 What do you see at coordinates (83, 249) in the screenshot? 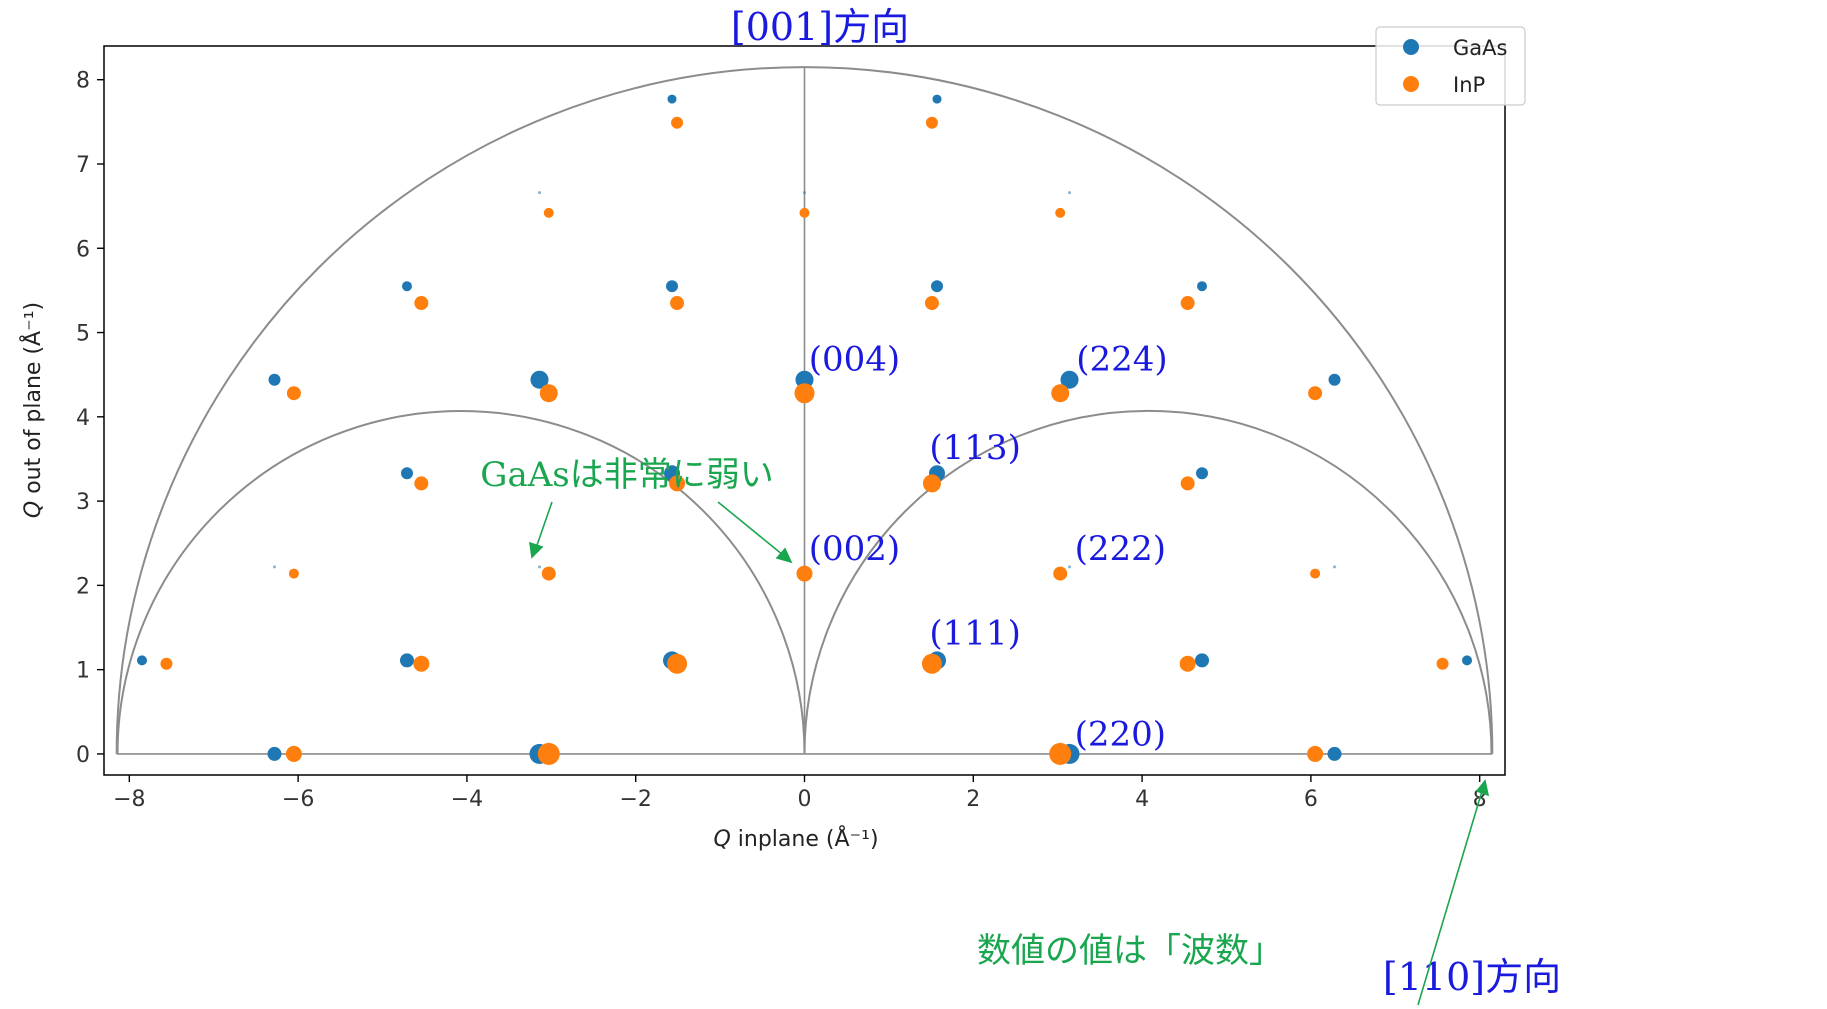
I see `y-tick-label: 6` at bounding box center [83, 249].